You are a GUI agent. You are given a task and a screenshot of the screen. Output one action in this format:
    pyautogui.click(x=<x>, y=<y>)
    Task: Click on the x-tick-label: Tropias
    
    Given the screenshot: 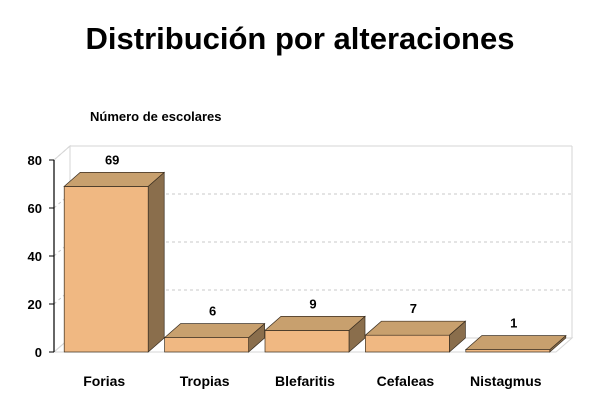 What is the action you would take?
    pyautogui.click(x=205, y=381)
    